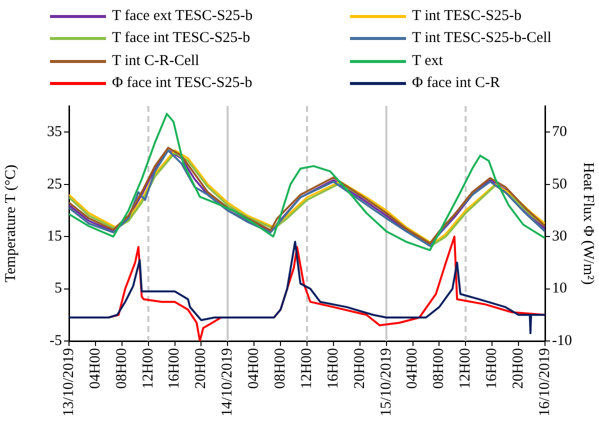 This screenshot has height=437, width=599. I want to click on y-tick-label: 25, so click(54, 184).